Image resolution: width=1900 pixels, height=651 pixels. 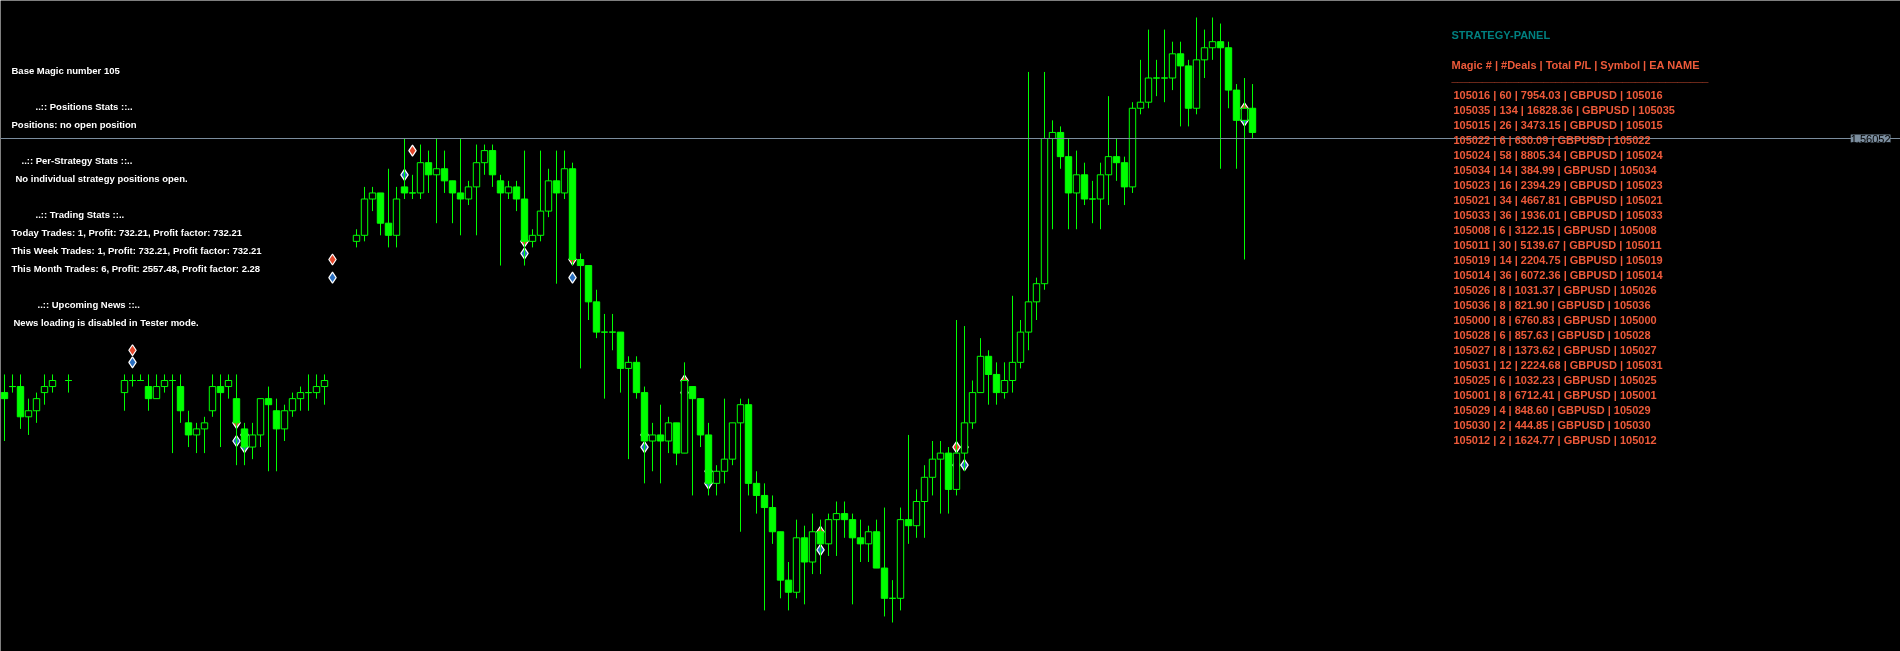 I want to click on annotation: No individual strategy positions open., so click(x=101, y=178).